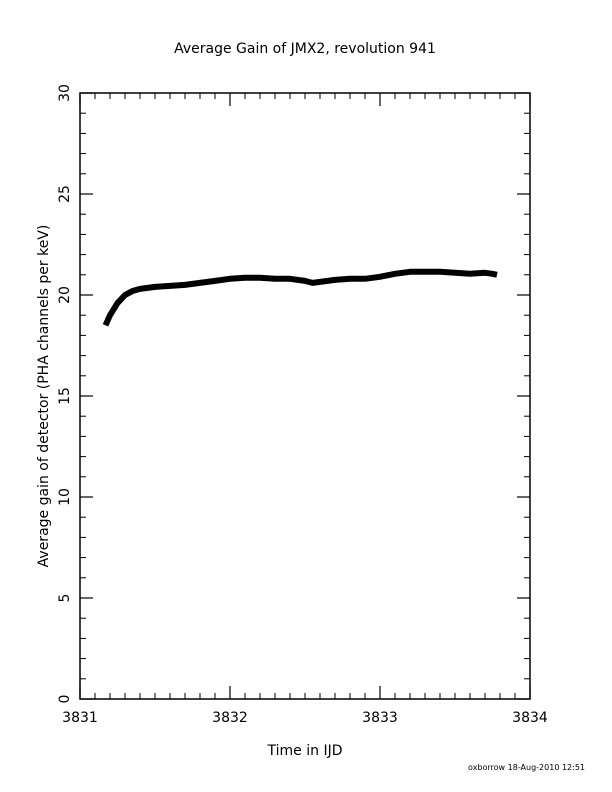  I want to click on series-layer, so click(300, 297).